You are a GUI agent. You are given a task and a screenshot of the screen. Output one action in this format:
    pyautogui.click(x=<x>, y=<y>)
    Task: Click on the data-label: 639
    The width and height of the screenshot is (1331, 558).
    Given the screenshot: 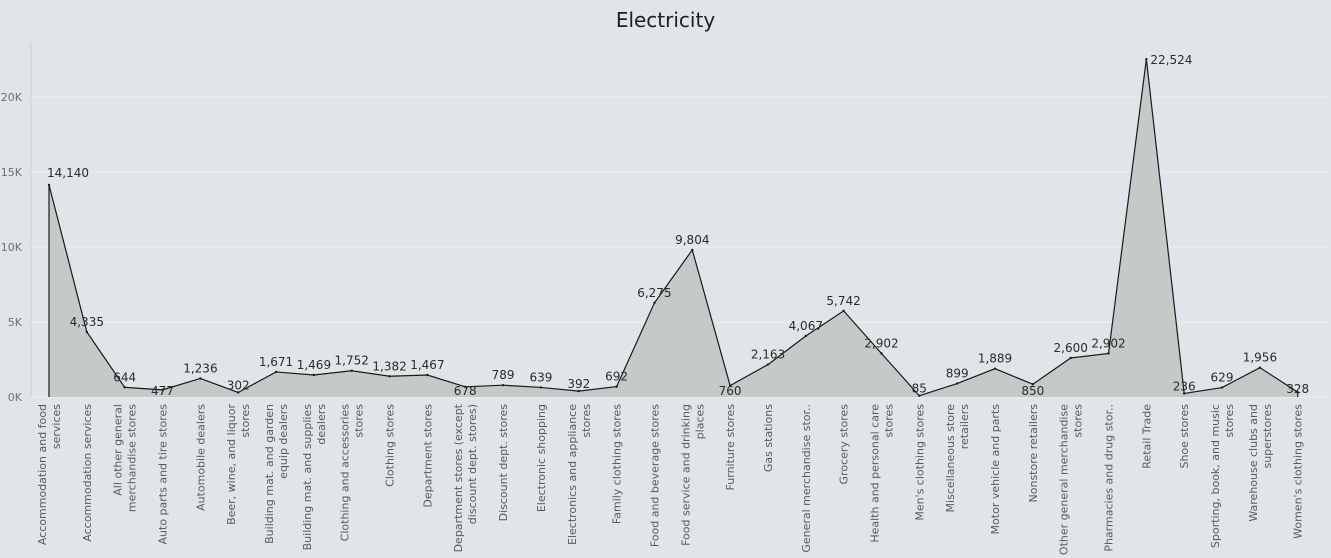 What is the action you would take?
    pyautogui.click(x=540, y=377)
    